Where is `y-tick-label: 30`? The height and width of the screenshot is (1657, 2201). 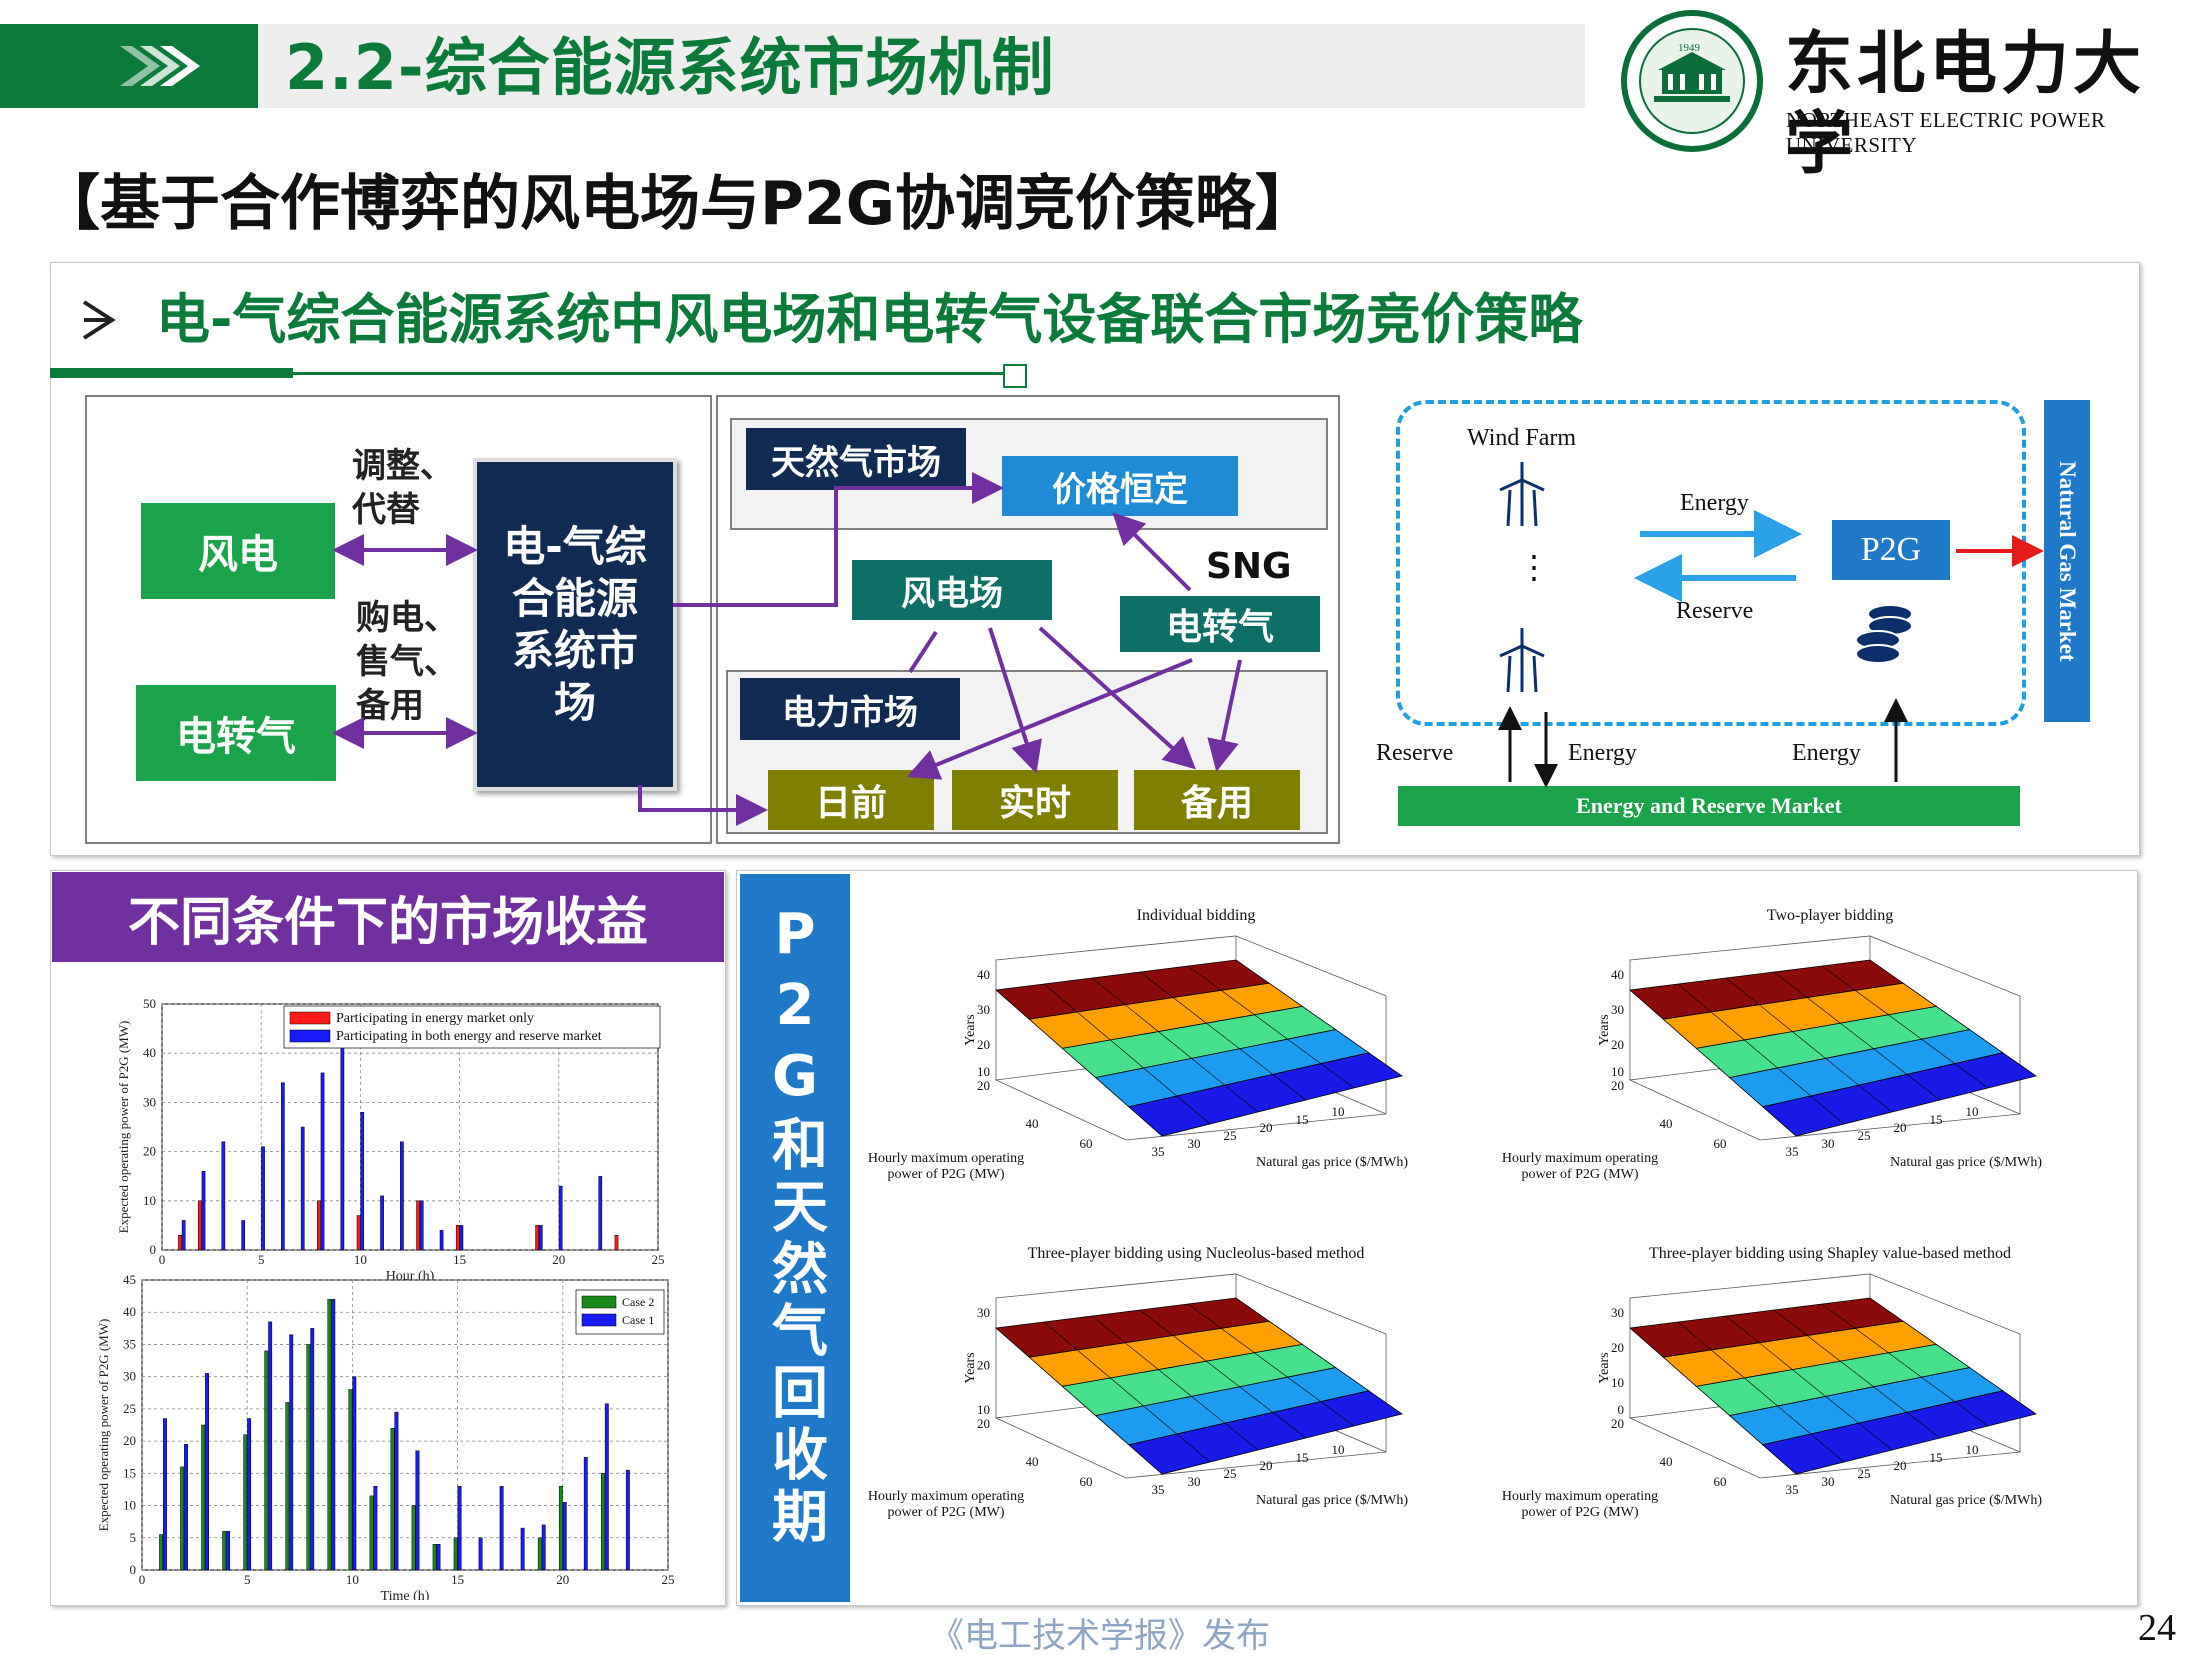 y-tick-label: 30 is located at coordinates (149, 1101).